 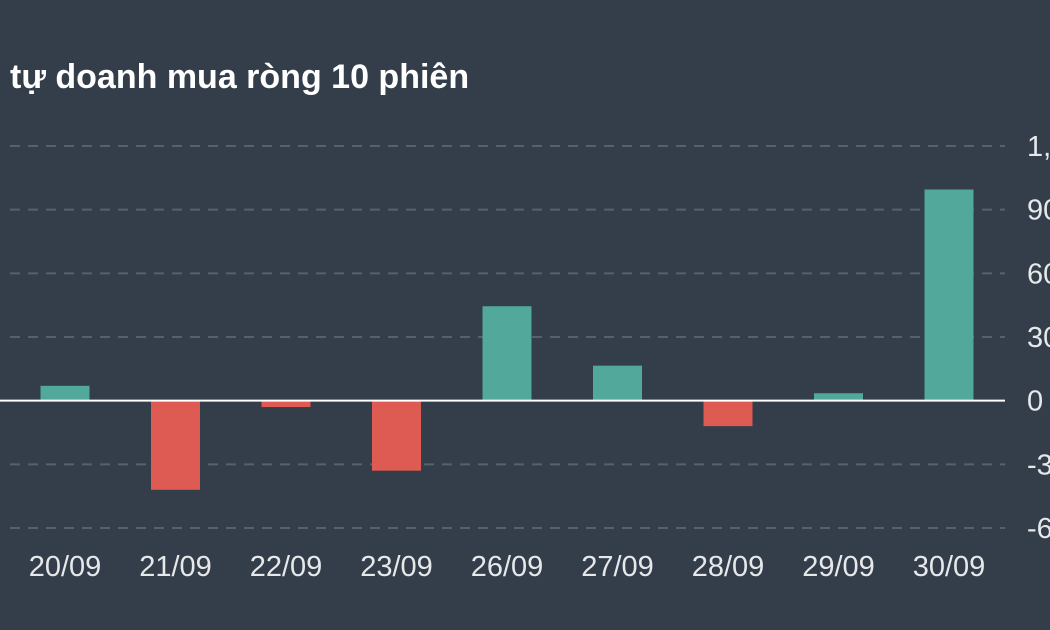 I want to click on chart-title: tự doanh mua ròng 10 phiên, so click(x=240, y=77).